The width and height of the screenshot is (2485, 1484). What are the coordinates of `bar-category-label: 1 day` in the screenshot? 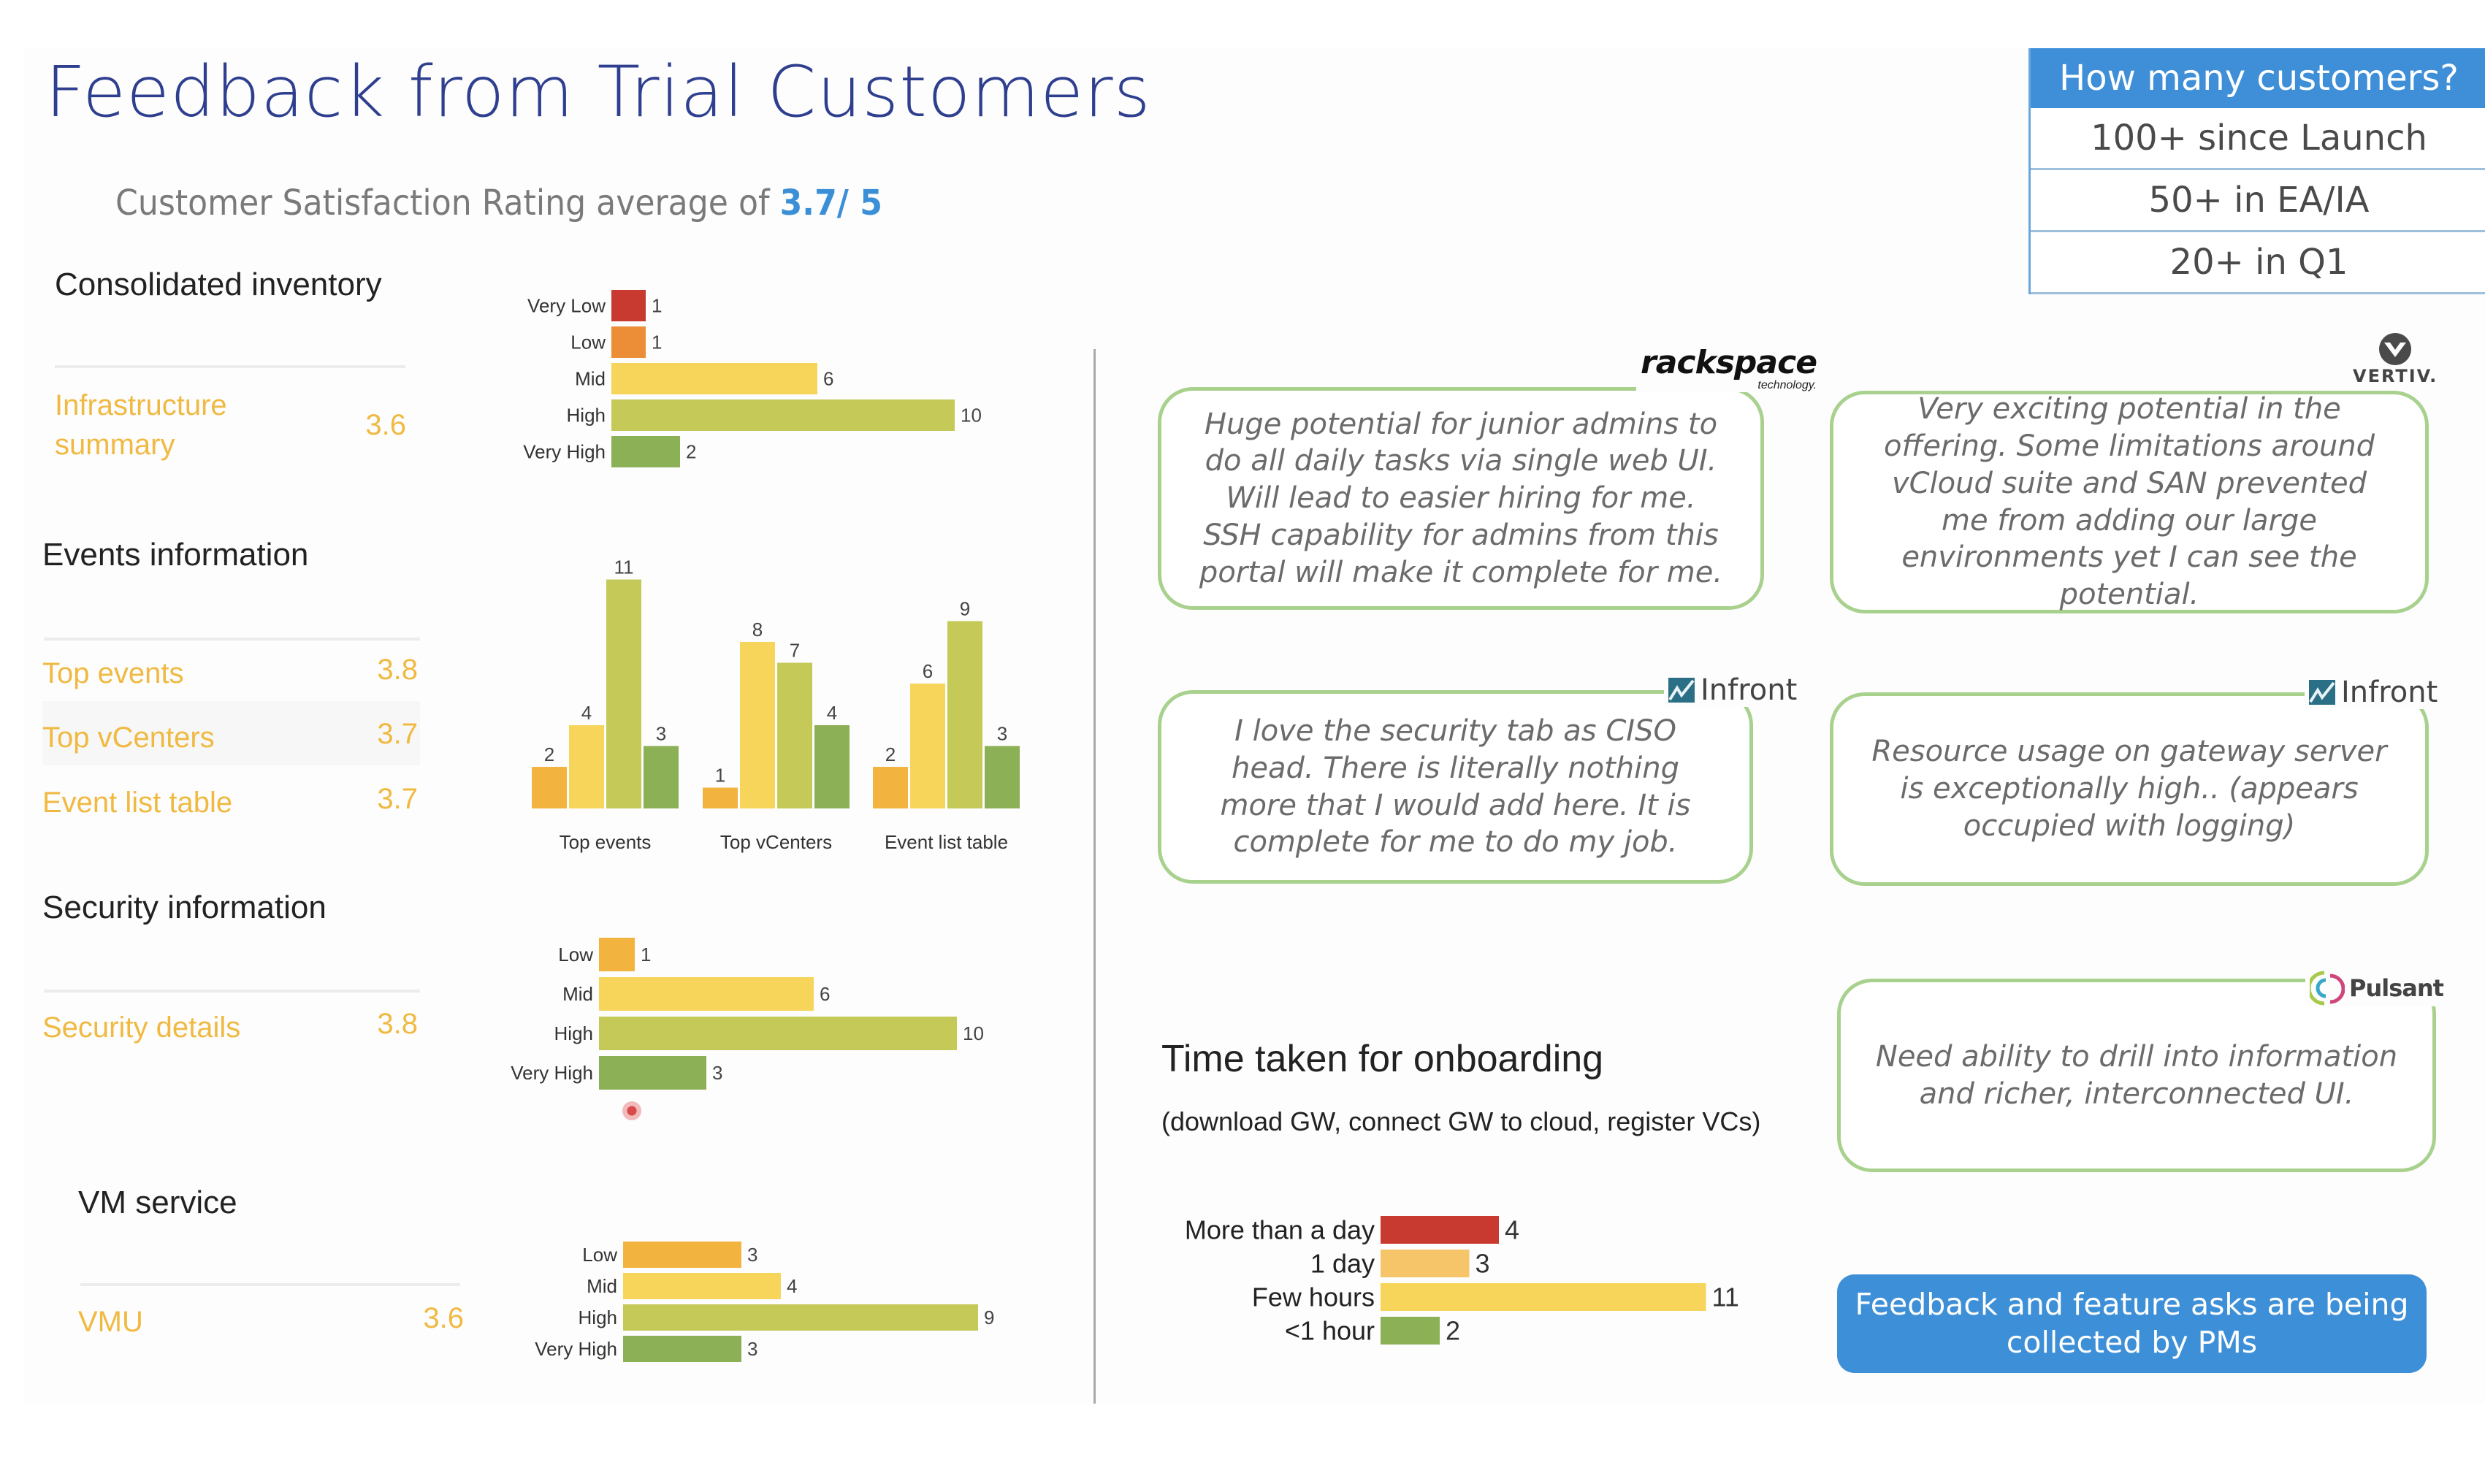 It's located at (1342, 1264).